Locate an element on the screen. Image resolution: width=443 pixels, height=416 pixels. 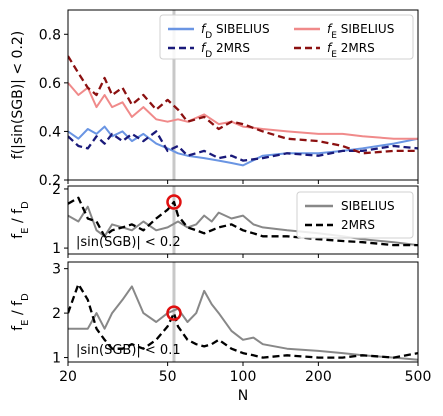
series-middle-2mrs is located at coordinates (243, 221).